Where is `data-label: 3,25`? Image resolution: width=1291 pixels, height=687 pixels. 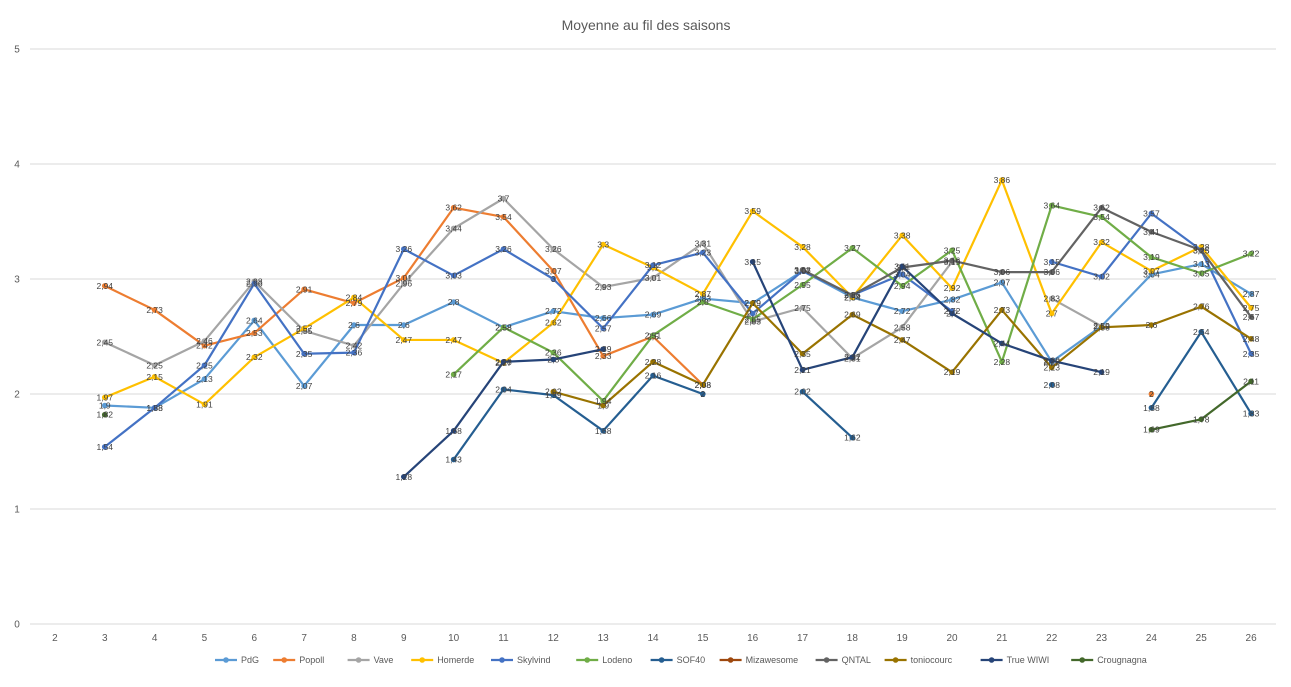
data-label: 3,25 is located at coordinates (1201, 250).